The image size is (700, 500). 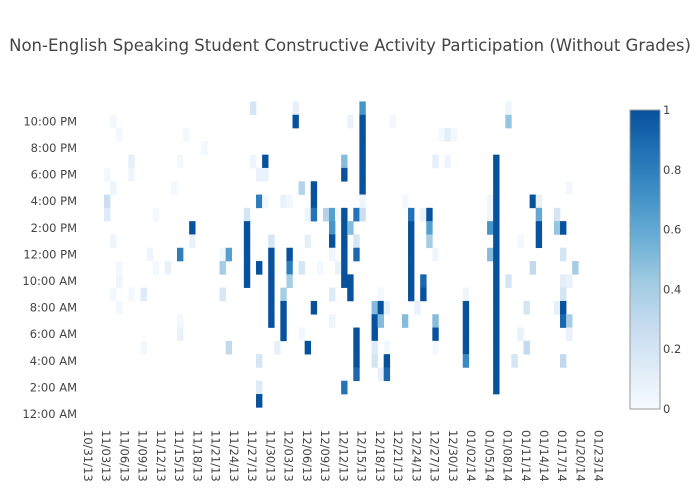 I want to click on y-tick-label: 4:00 PM, so click(x=54, y=201).